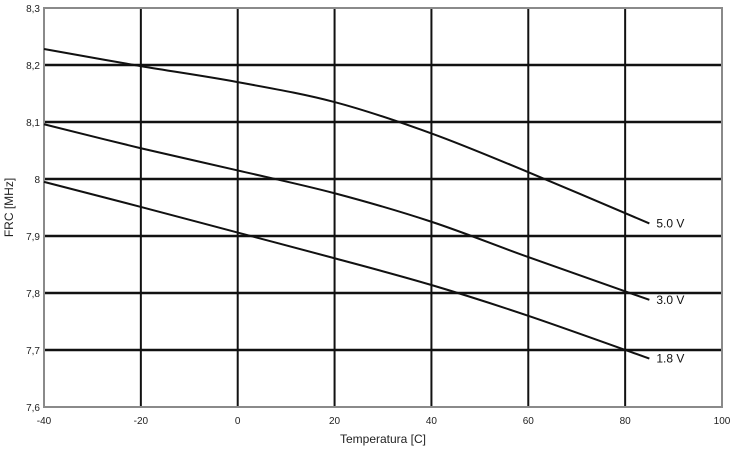 The height and width of the screenshot is (449, 733). I want to click on y-tick-label: 8,1, so click(33, 123).